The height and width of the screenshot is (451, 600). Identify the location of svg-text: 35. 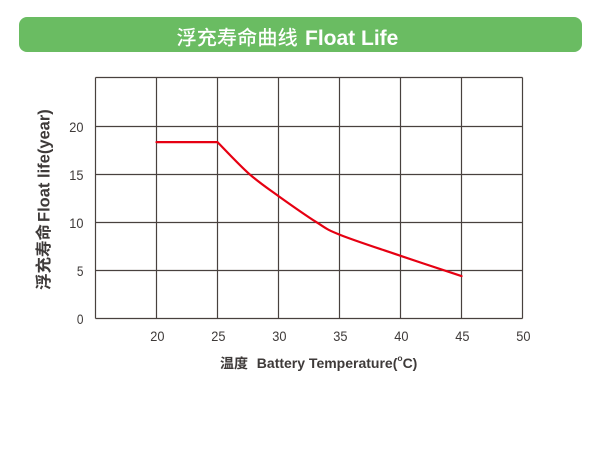
(340, 336).